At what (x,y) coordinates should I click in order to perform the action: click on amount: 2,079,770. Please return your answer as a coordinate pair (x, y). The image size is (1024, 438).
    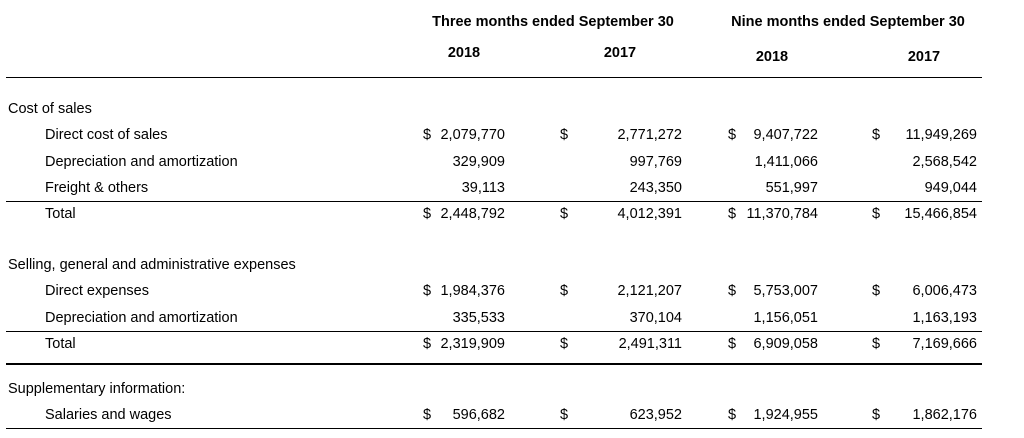
    Looking at the image, I should click on (472, 135).